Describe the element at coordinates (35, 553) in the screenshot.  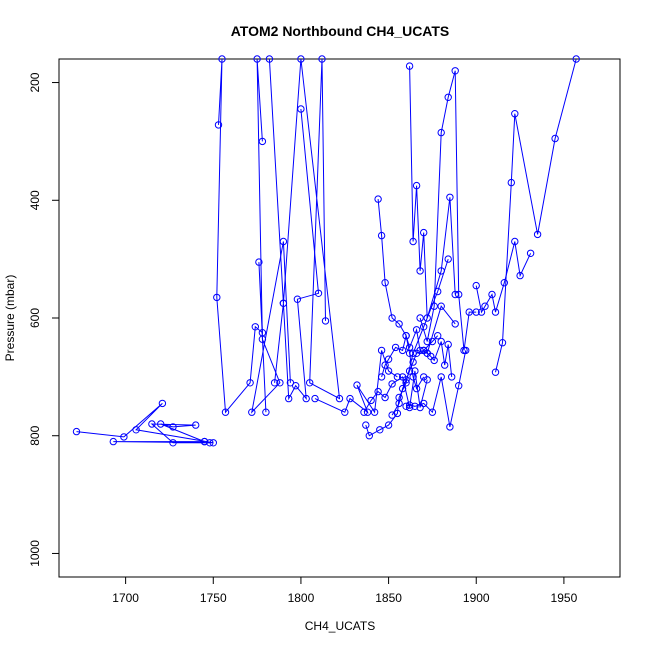
I see `y-tick-label: 1000` at that location.